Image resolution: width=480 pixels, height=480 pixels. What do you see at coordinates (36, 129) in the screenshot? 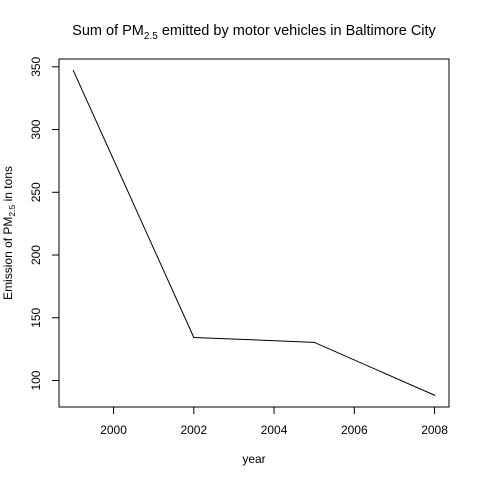
I see `y-tick-label: 300` at bounding box center [36, 129].